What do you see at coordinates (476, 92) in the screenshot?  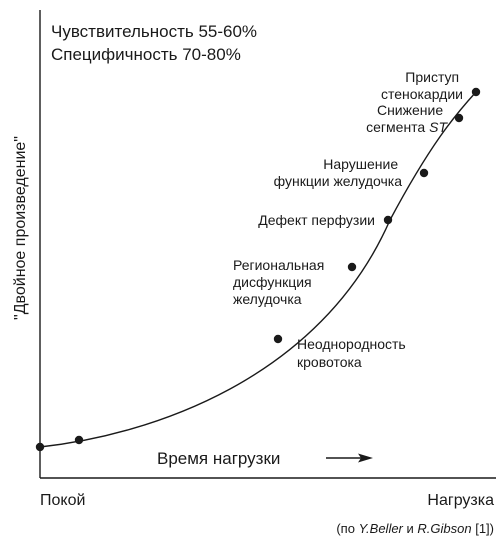 I see `stage-point-angina` at bounding box center [476, 92].